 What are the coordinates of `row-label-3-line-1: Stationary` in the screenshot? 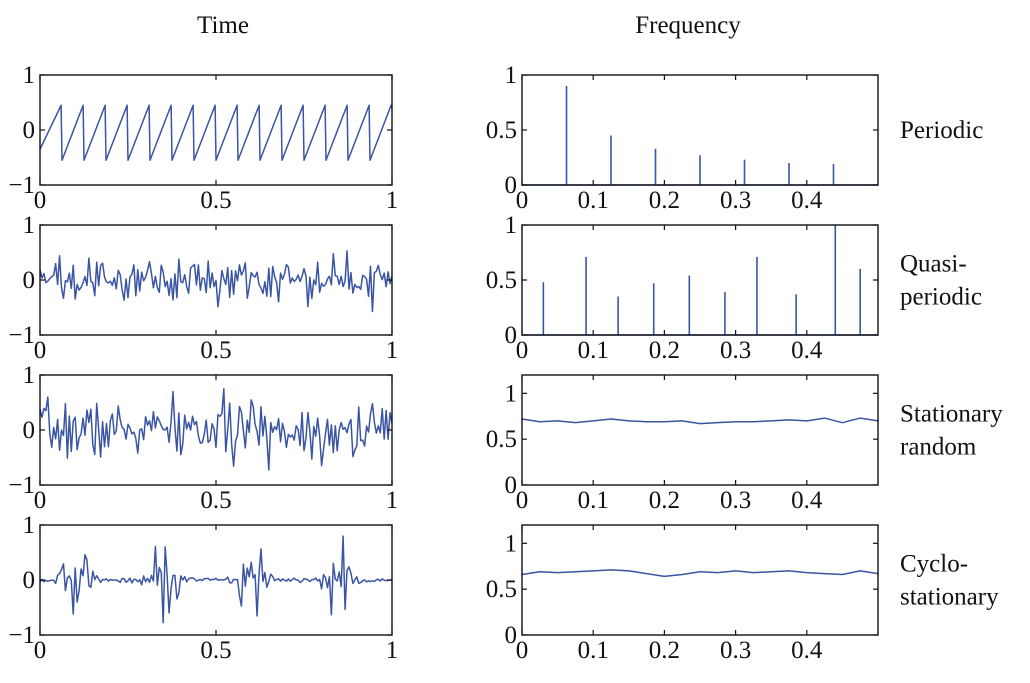 It's located at (951, 414).